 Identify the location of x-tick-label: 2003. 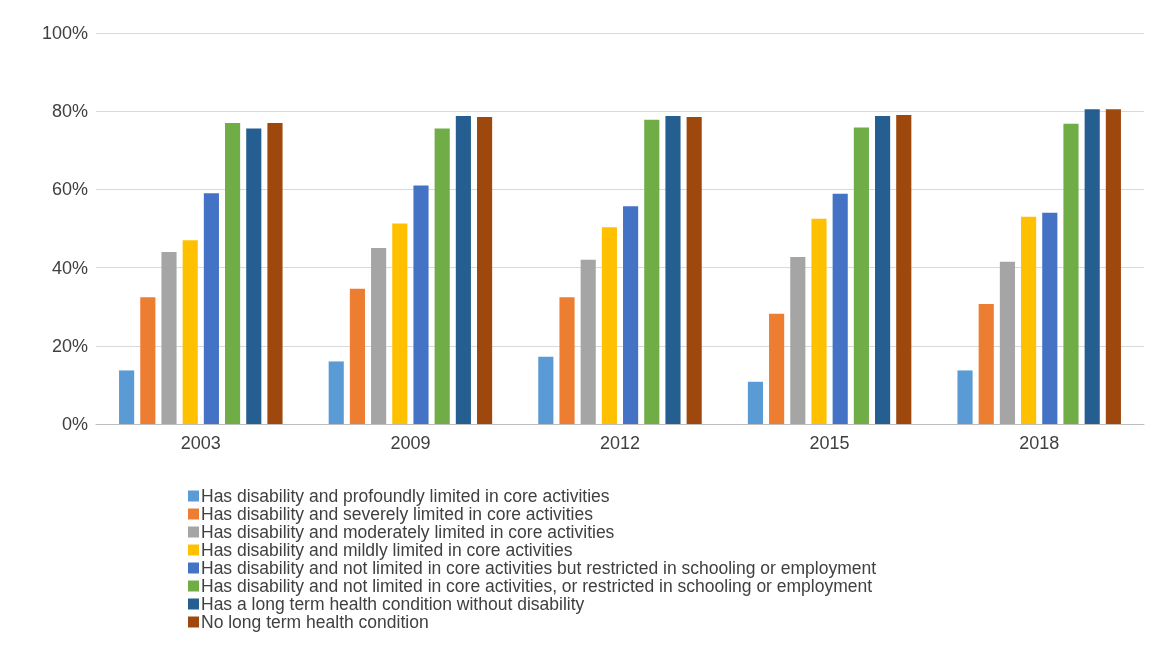
(200, 443).